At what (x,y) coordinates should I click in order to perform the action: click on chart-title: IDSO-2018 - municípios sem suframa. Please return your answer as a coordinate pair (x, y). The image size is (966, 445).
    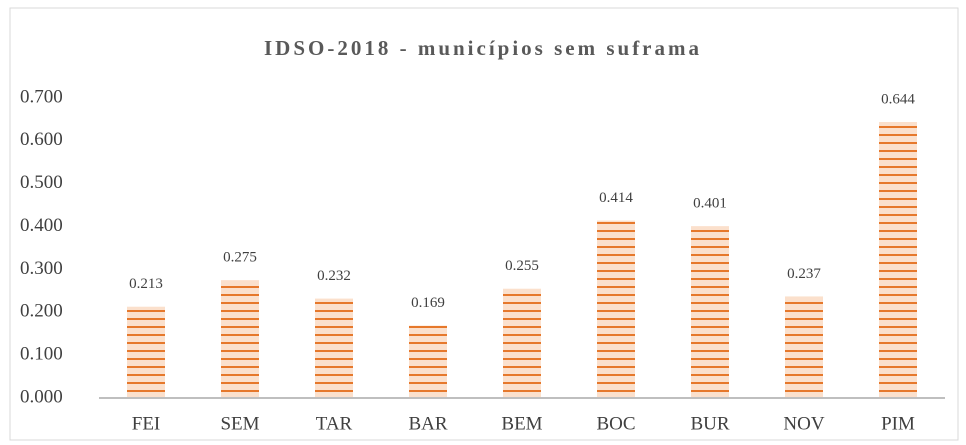
    Looking at the image, I should click on (483, 48).